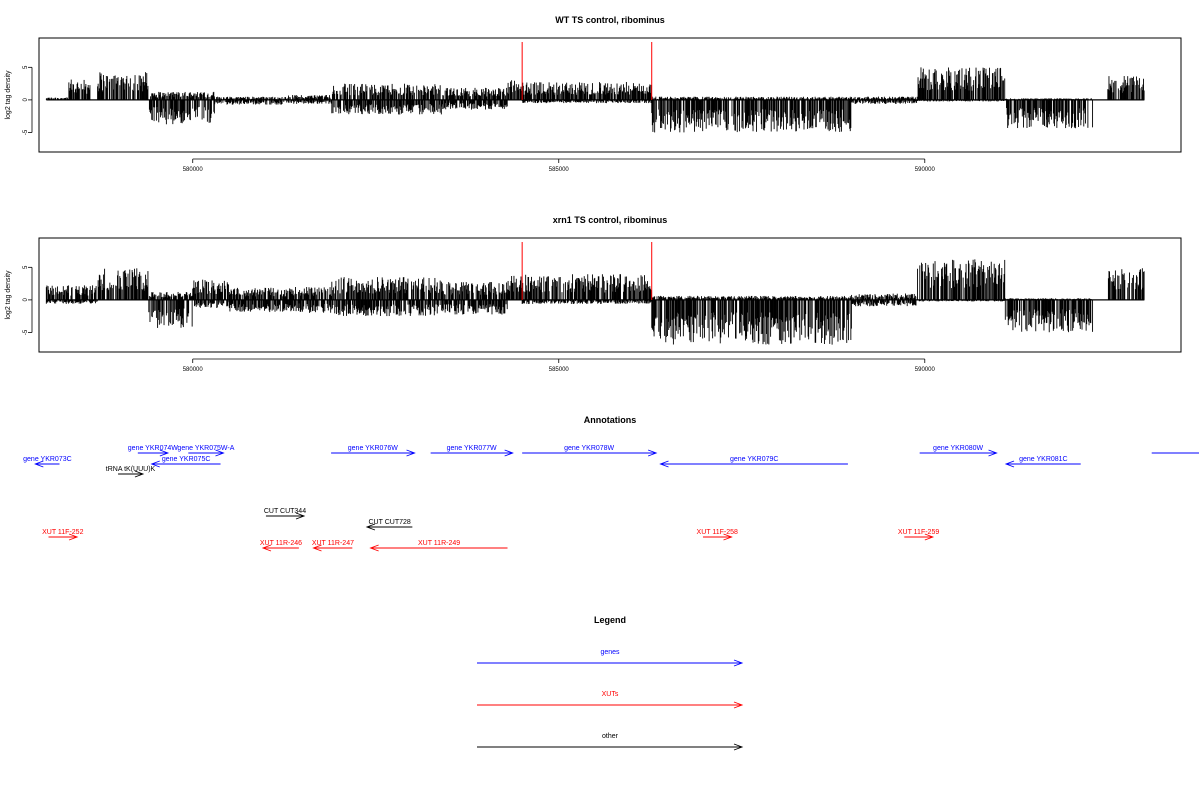  I want to click on xrn1-bars-group, so click(595, 293).